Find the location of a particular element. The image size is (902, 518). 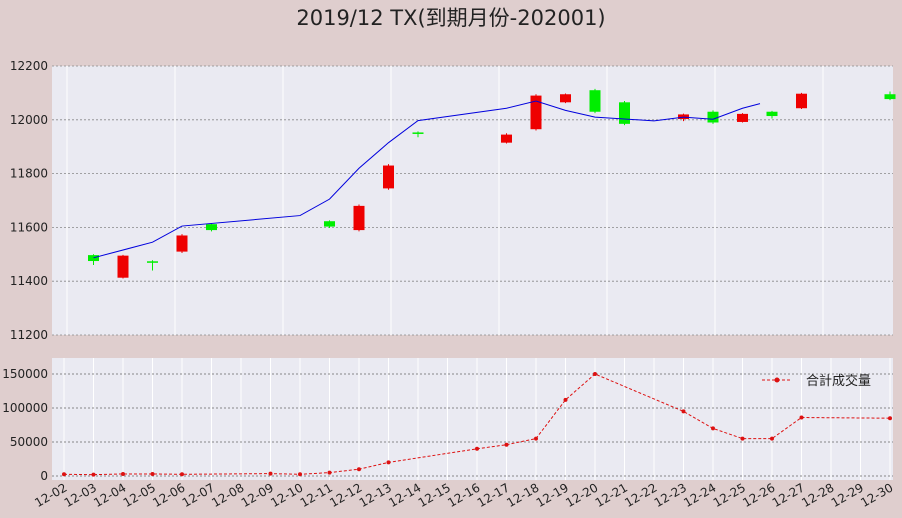

x-tick-label: 12-03 is located at coordinates (80, 495).